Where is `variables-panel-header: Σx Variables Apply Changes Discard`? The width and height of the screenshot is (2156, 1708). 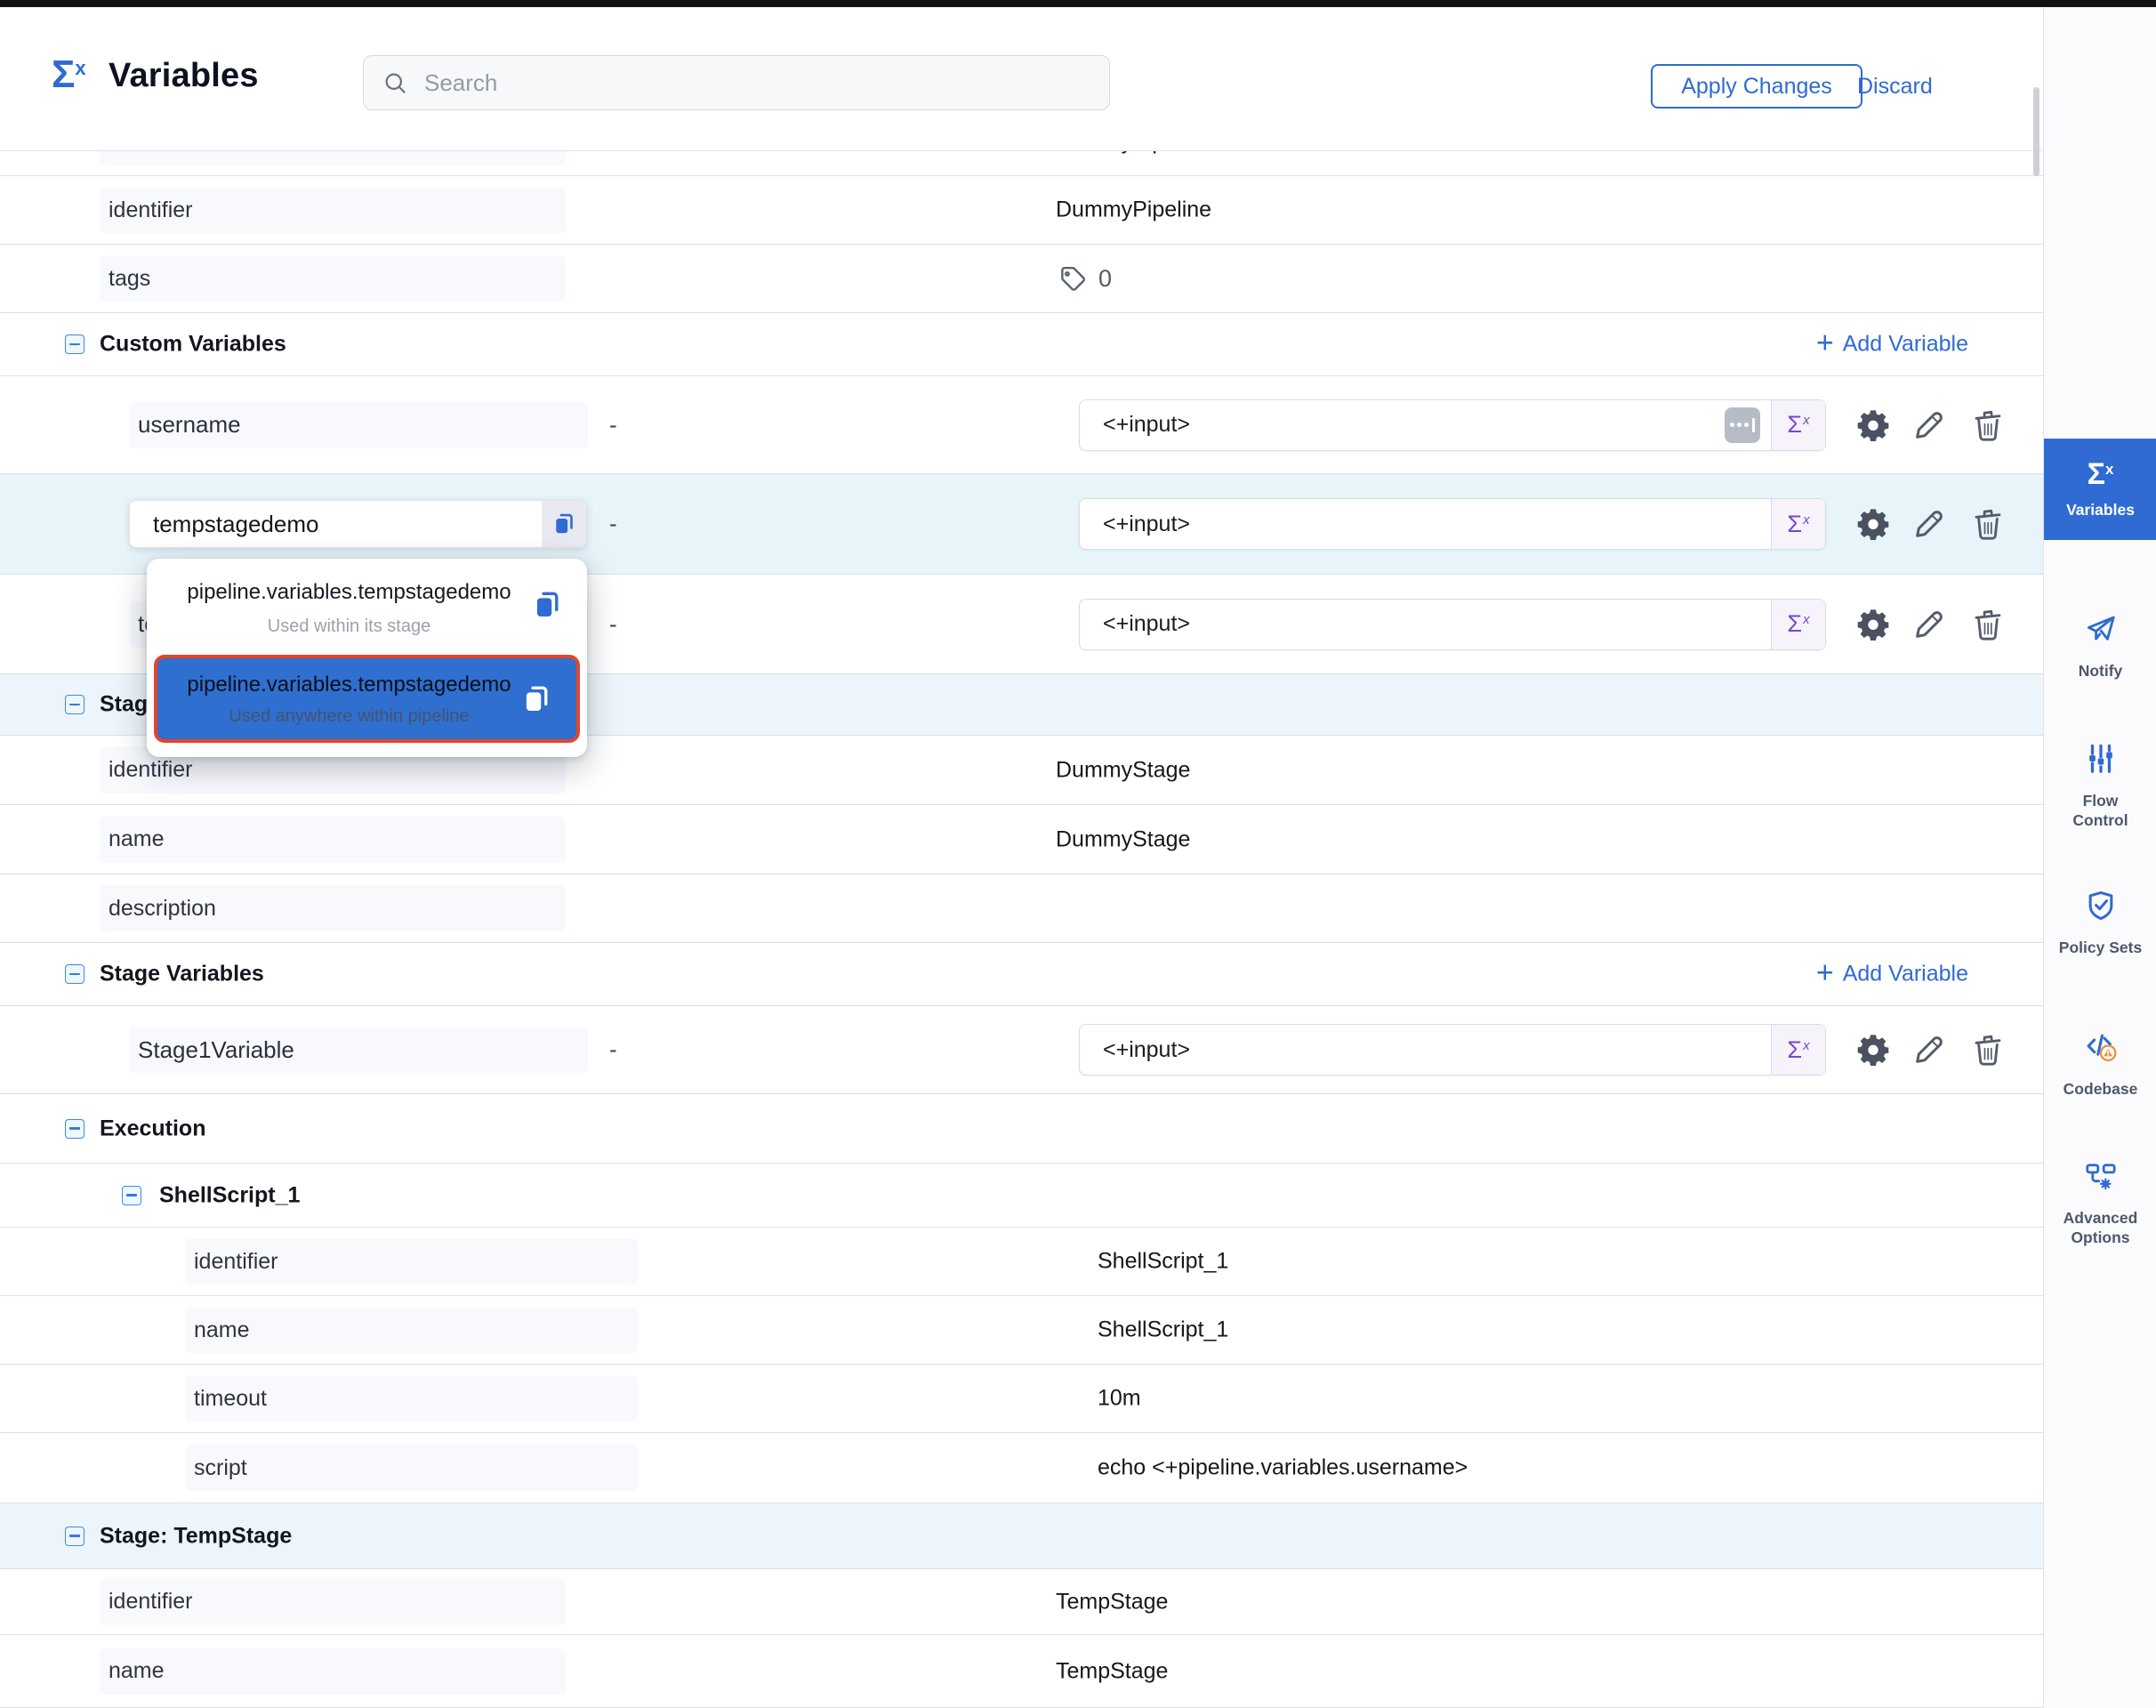
variables-panel-header: Σx Variables Apply Changes Discard is located at coordinates (1022, 79).